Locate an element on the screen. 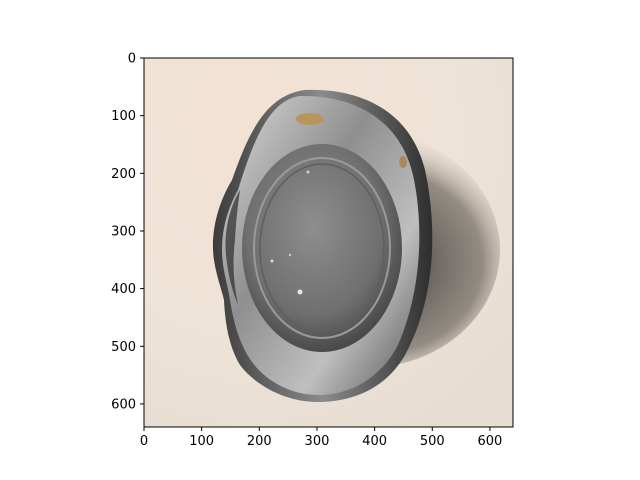  x-tick-label: 0 is located at coordinates (144, 441).